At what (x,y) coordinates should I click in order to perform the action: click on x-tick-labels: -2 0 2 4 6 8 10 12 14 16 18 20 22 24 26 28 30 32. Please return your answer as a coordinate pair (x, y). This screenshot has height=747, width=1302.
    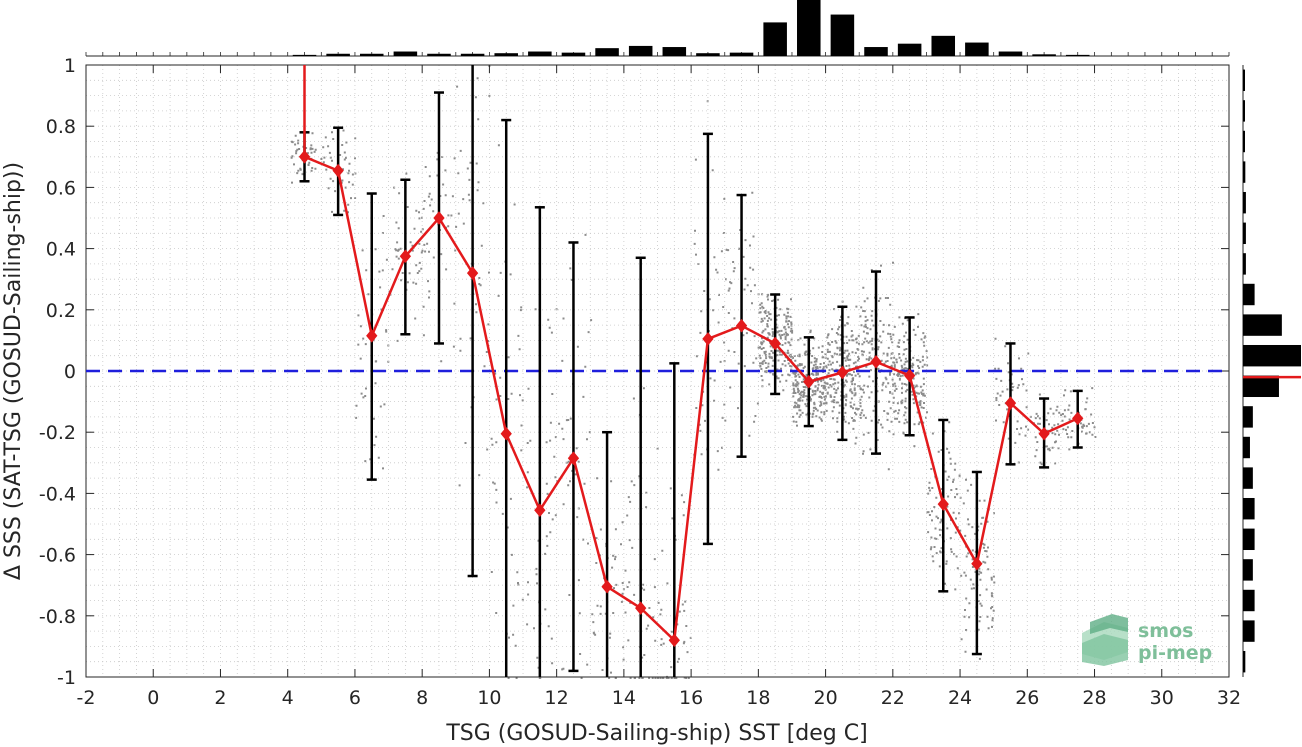
    Looking at the image, I should click on (659, 698).